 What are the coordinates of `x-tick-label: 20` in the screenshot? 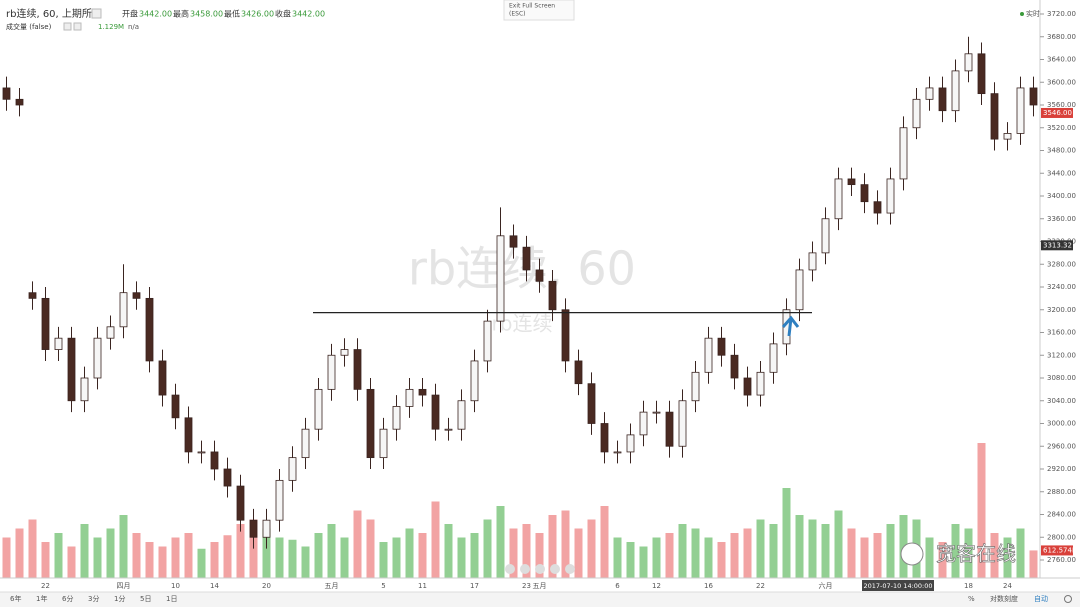 It's located at (266, 586).